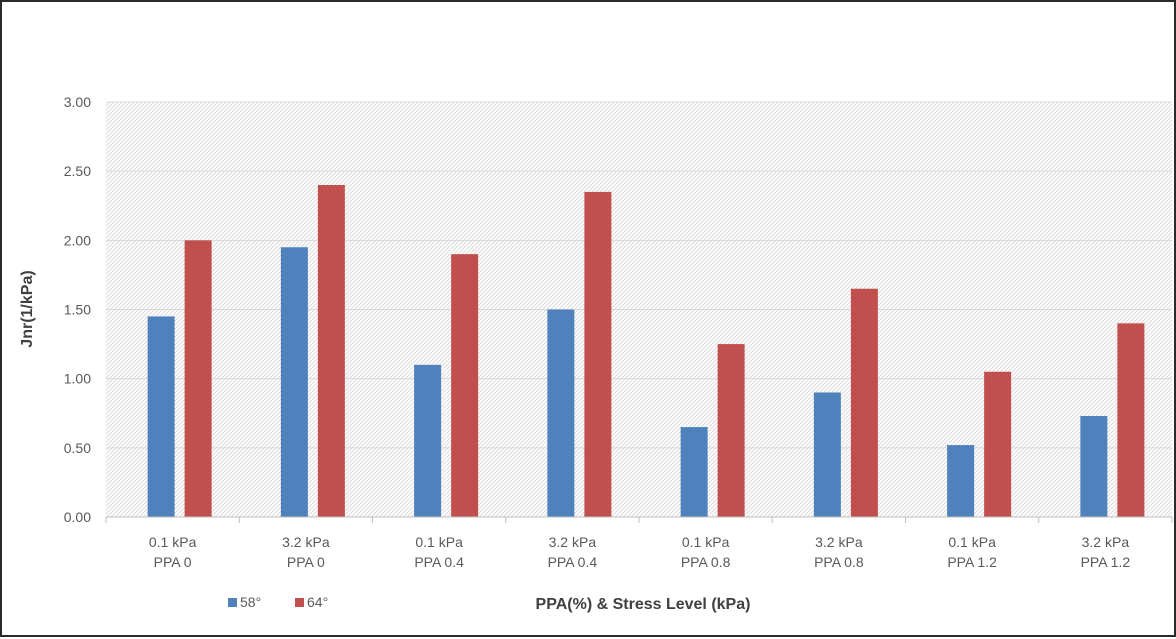 The image size is (1176, 639). Describe the element at coordinates (317, 602) in the screenshot. I see `legend-label: 64°` at that location.